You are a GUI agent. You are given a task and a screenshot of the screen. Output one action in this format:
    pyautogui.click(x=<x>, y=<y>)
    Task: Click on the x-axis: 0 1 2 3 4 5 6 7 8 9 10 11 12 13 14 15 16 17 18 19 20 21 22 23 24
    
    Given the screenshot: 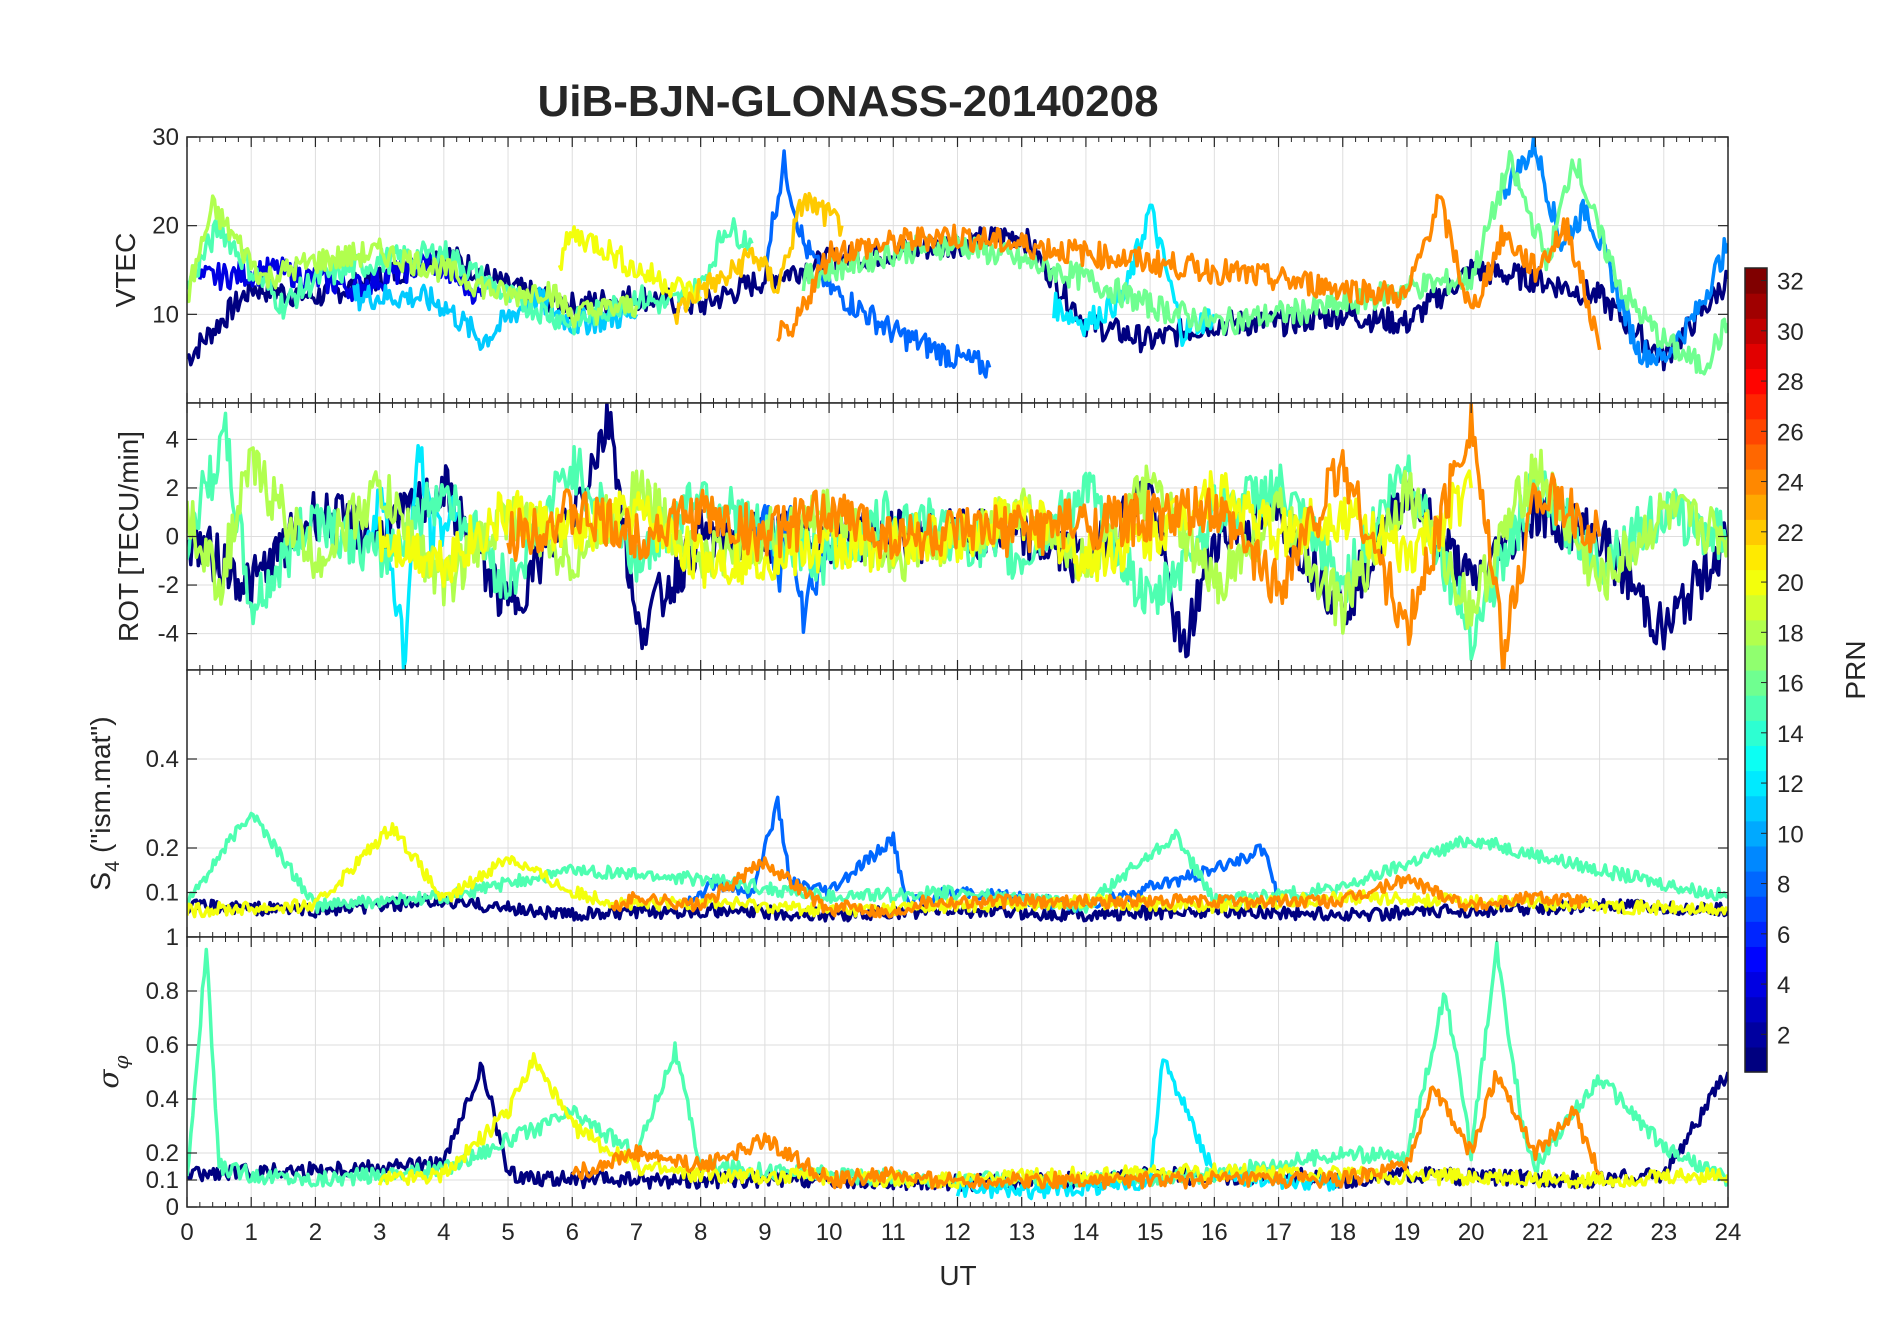 What is the action you would take?
    pyautogui.click(x=960, y=1232)
    